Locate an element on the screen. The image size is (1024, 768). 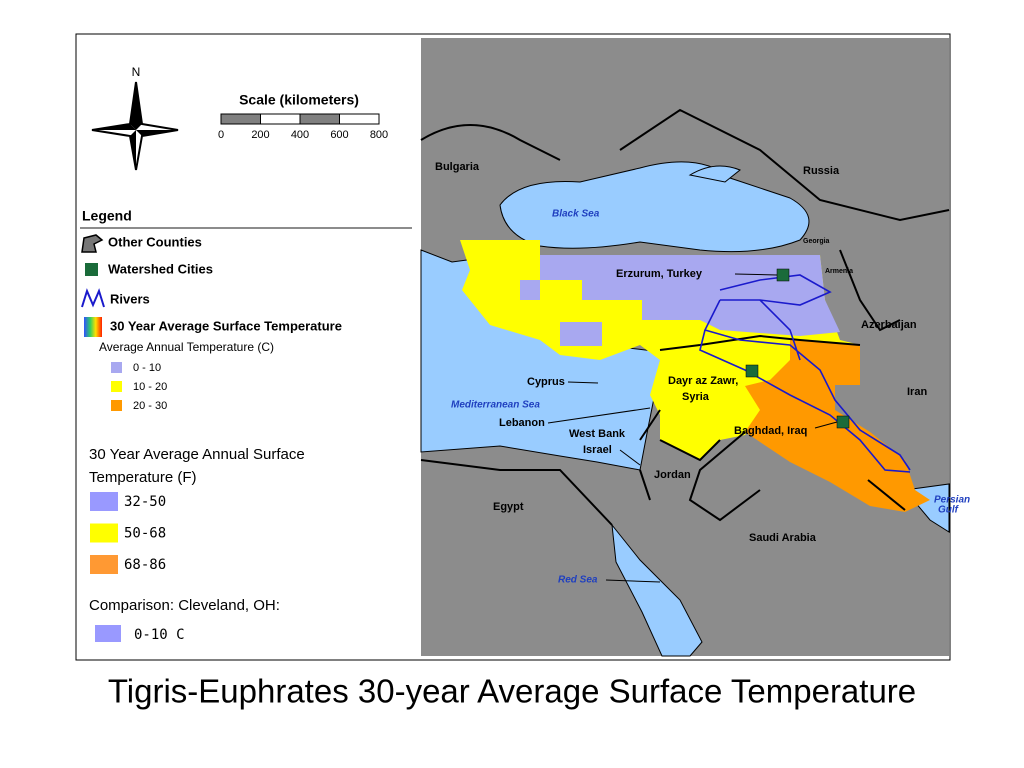
map-label: Erzurum, Turkey is located at coordinates (659, 274).